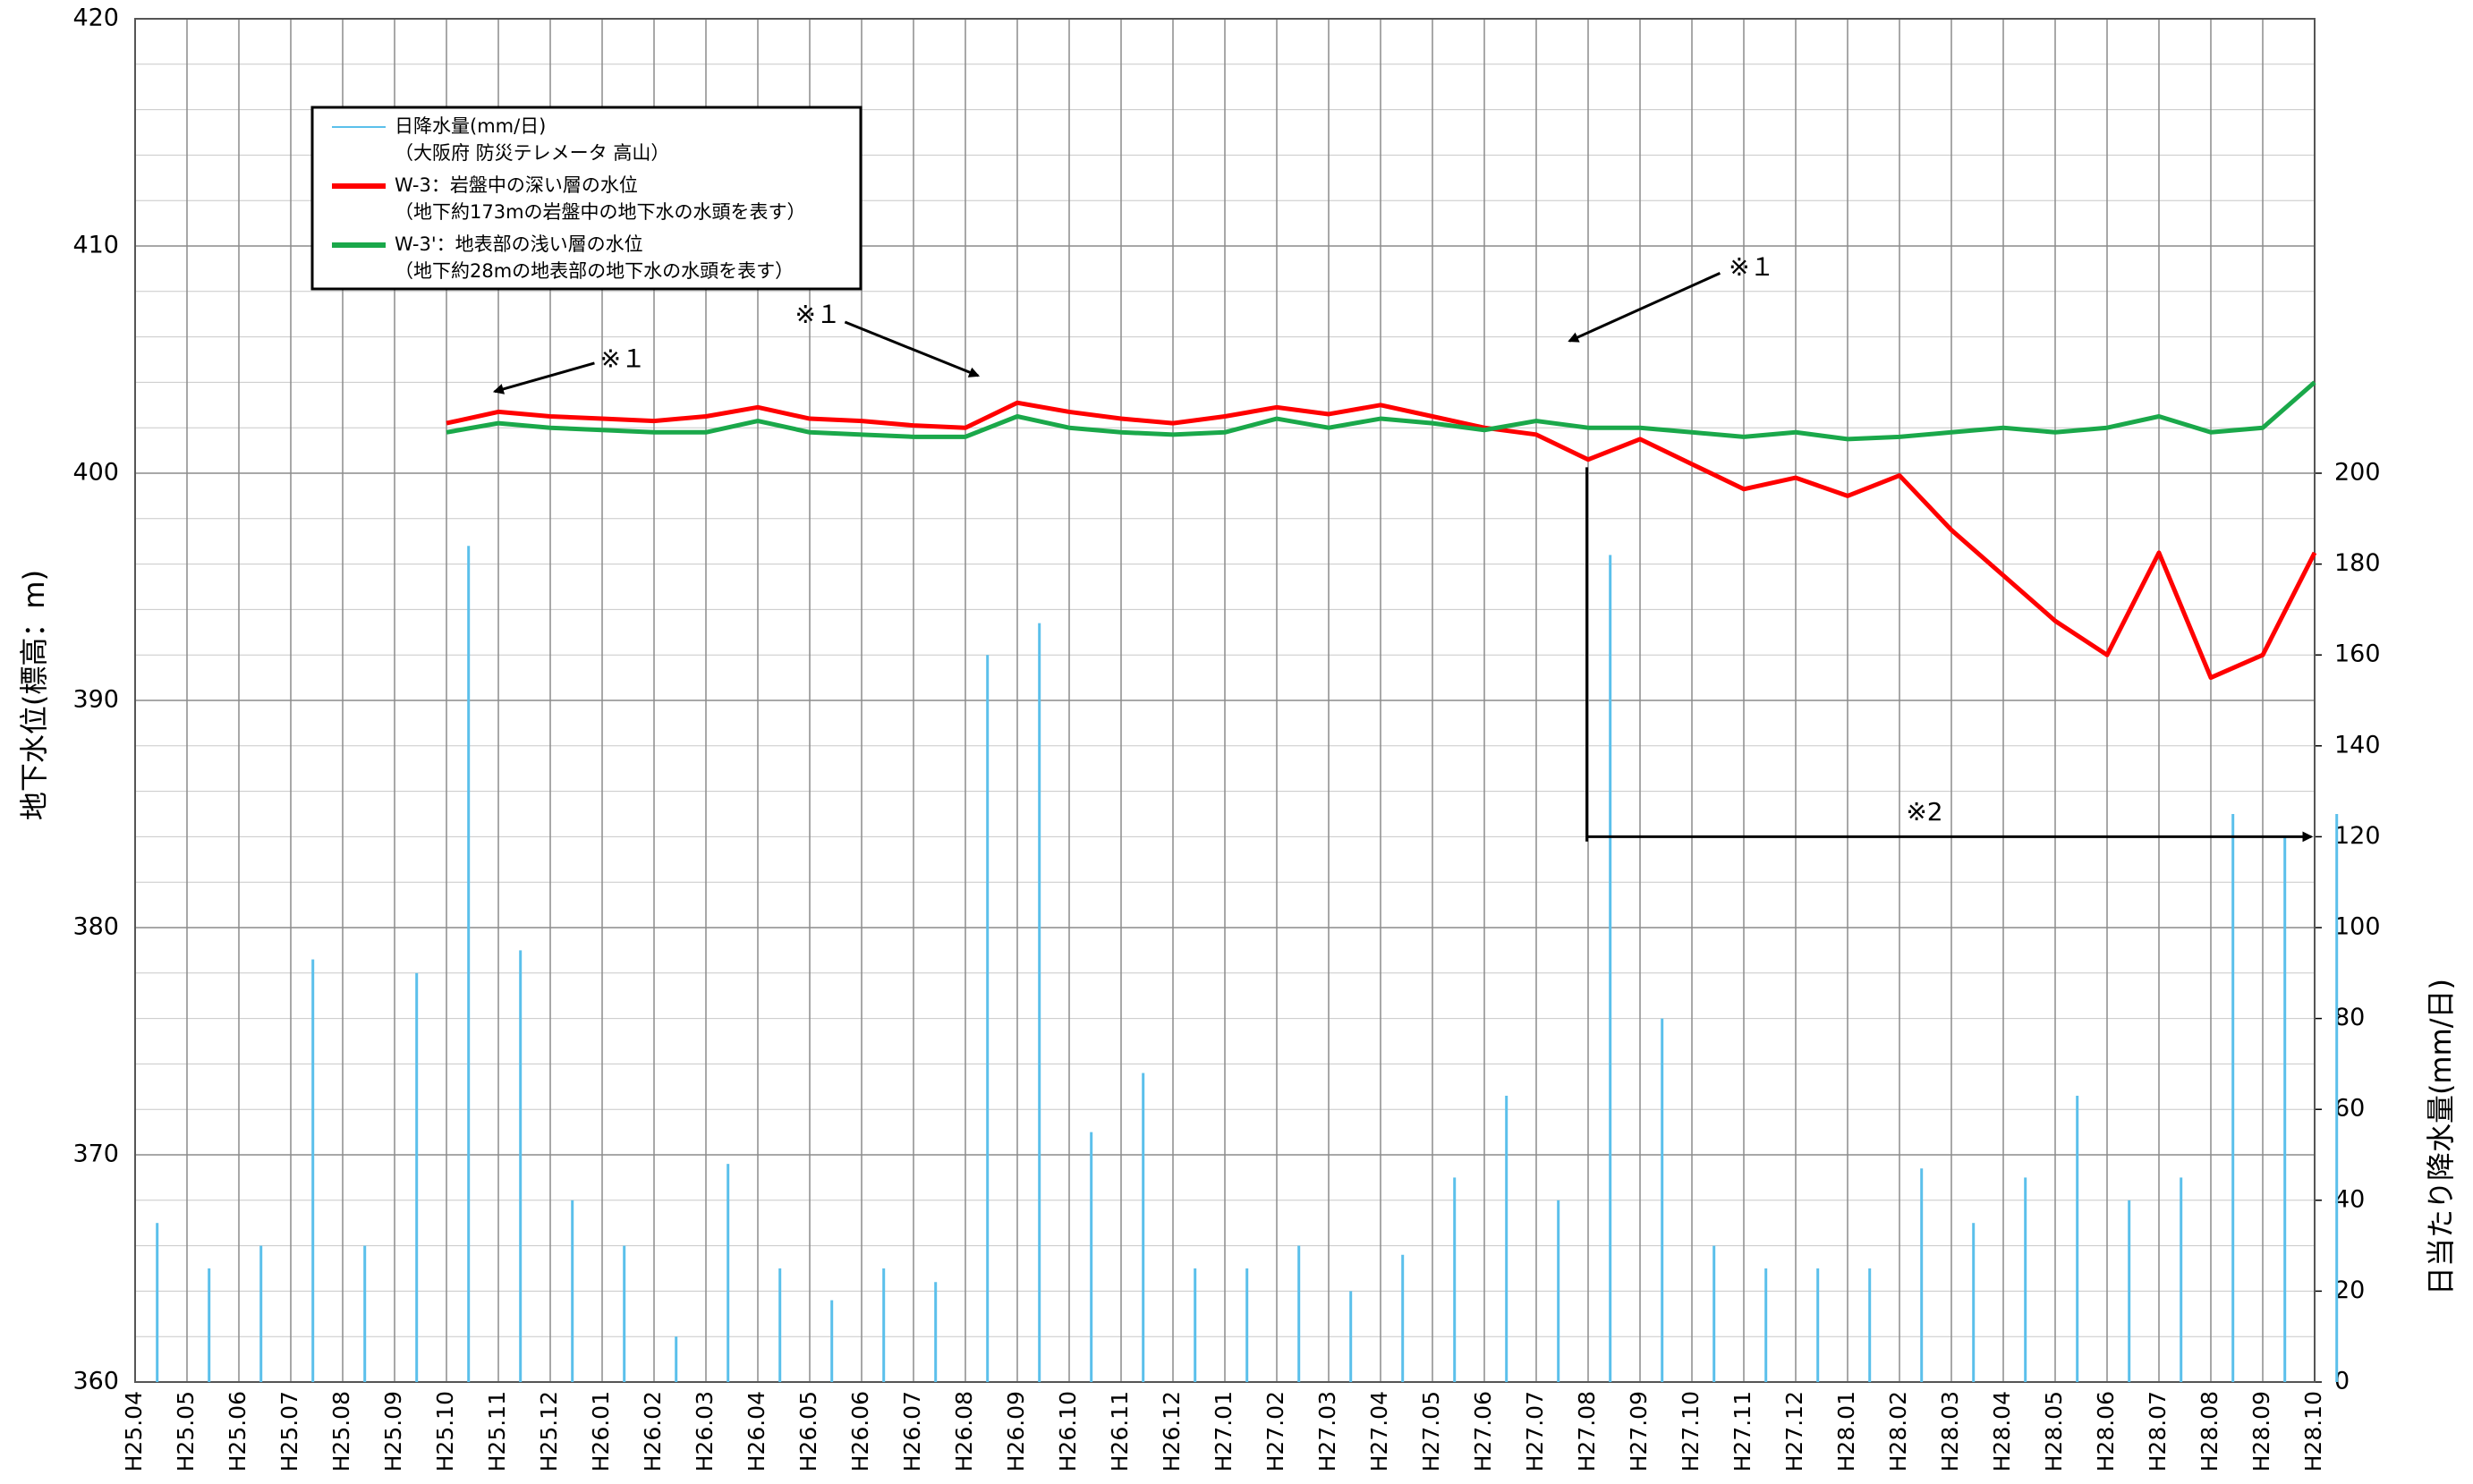 This screenshot has height=1484, width=2473. What do you see at coordinates (1587, 1431) in the screenshot?
I see `x-tick-label: H27.08` at bounding box center [1587, 1431].